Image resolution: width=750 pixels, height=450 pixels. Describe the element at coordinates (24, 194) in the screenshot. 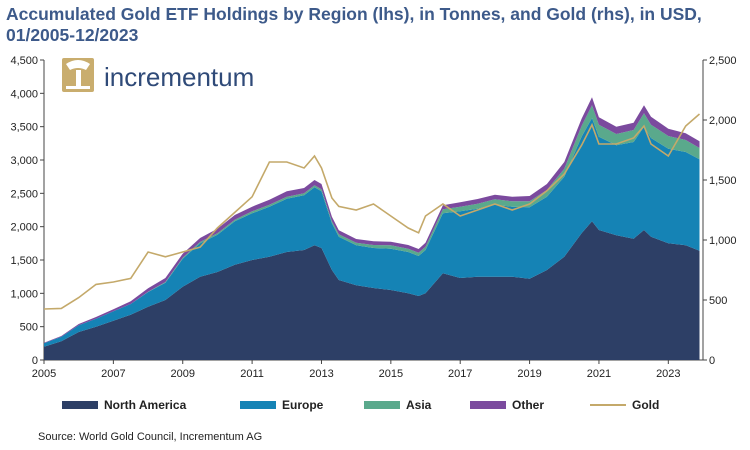

I see `y-left-tick-label: 2,500` at that location.